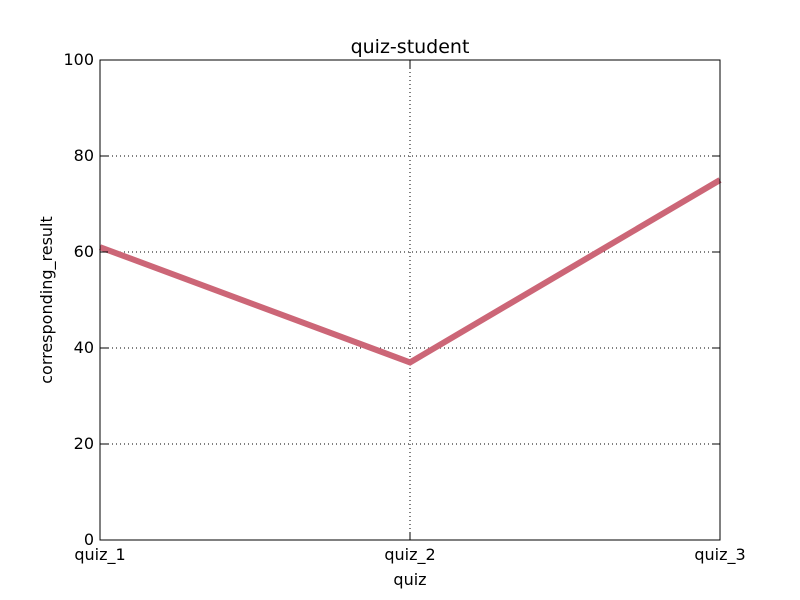 This screenshot has width=800, height=600. Describe the element at coordinates (410, 47) in the screenshot. I see `chart-title: quiz-student` at that location.